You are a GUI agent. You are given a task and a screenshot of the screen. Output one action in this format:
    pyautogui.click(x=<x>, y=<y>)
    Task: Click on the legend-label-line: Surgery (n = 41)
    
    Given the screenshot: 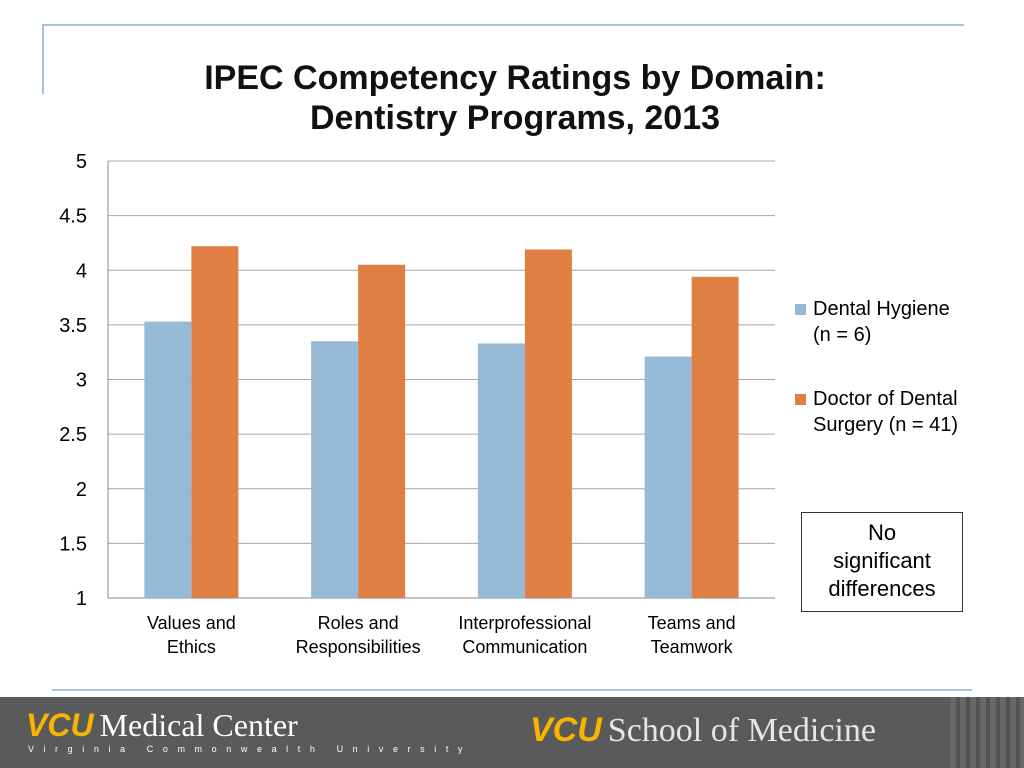 What is the action you would take?
    pyautogui.click(x=886, y=425)
    